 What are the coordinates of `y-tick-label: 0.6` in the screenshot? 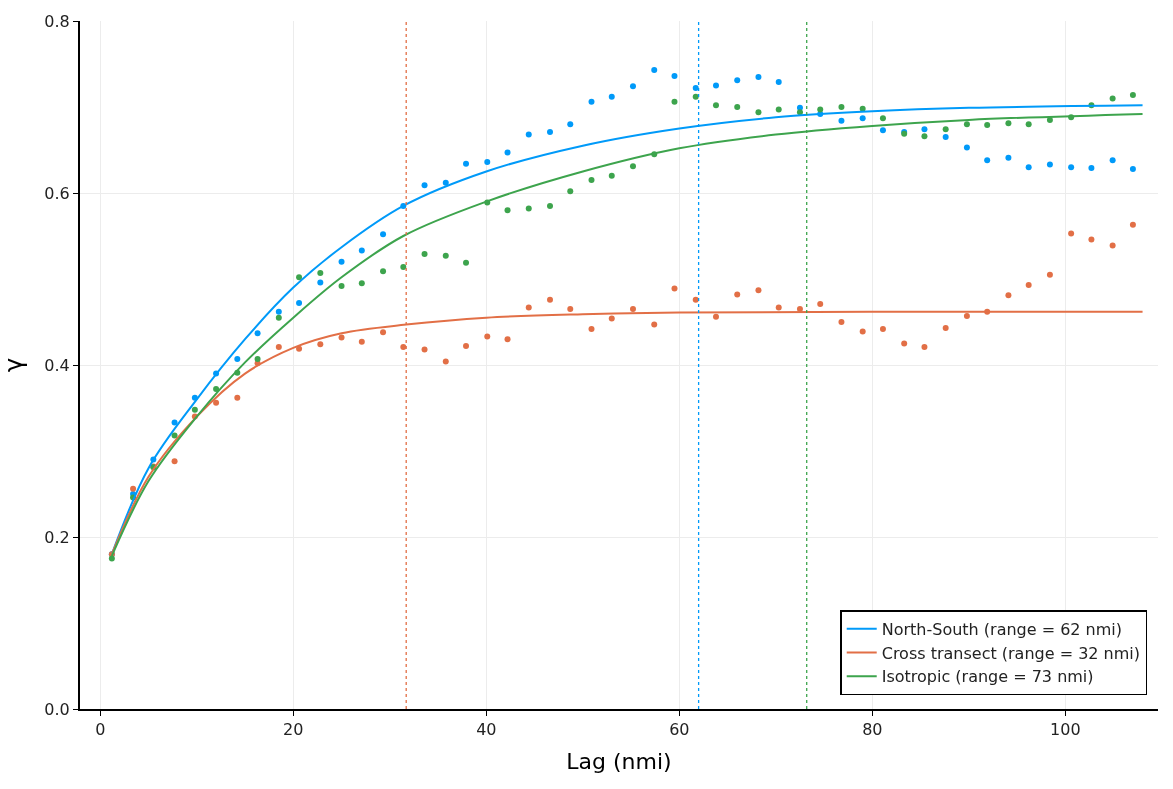 It's located at (57, 193).